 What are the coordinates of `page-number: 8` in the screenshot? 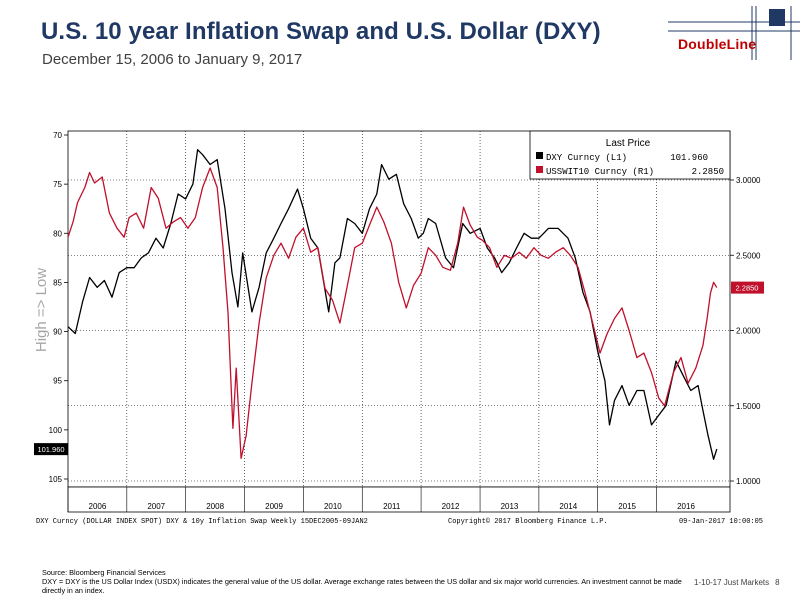 It's located at (777, 582).